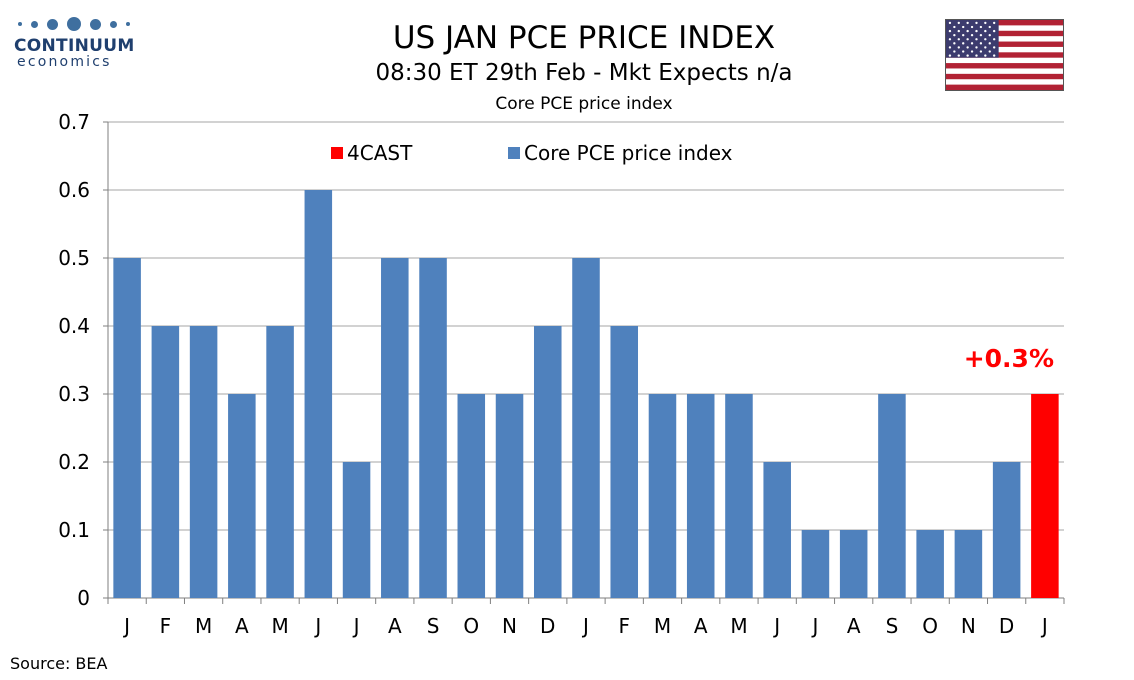 The height and width of the screenshot is (680, 1134). Describe the element at coordinates (74, 462) in the screenshot. I see `y-tick-label: 0.2` at that location.